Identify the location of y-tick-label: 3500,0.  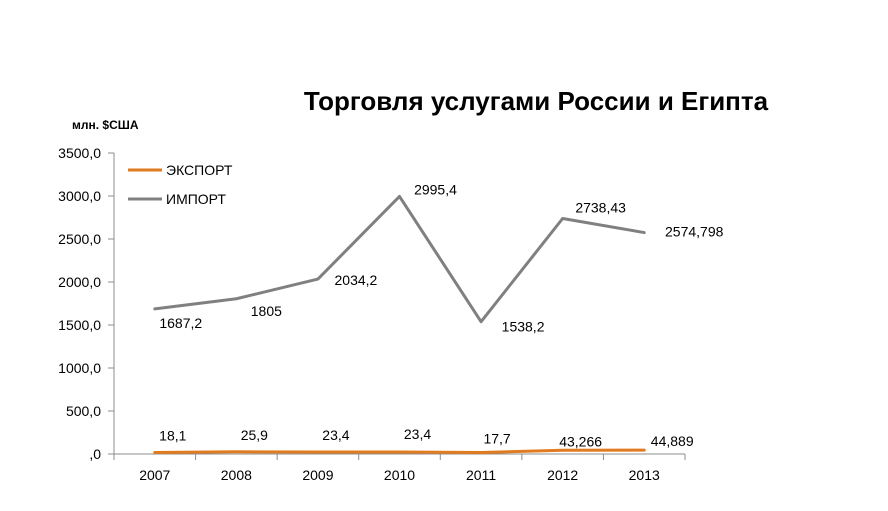
(79, 153).